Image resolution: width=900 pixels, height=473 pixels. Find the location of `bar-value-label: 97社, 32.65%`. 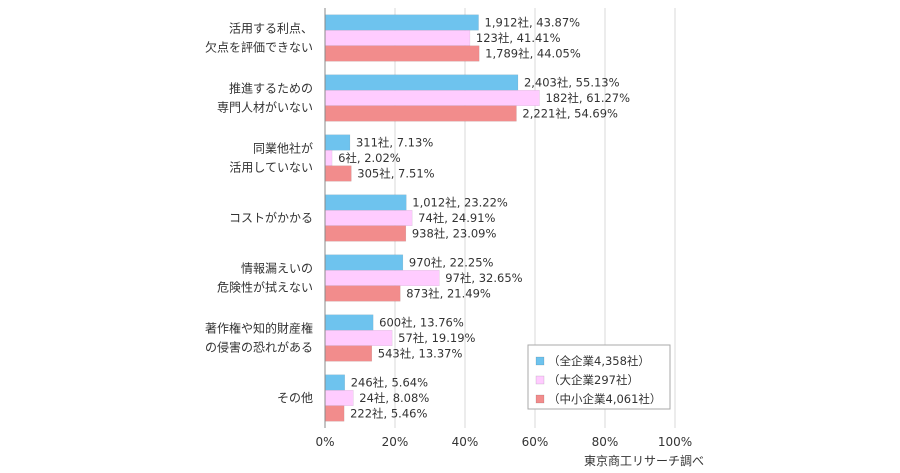

bar-value-label: 97社, 32.65% is located at coordinates (483, 278).